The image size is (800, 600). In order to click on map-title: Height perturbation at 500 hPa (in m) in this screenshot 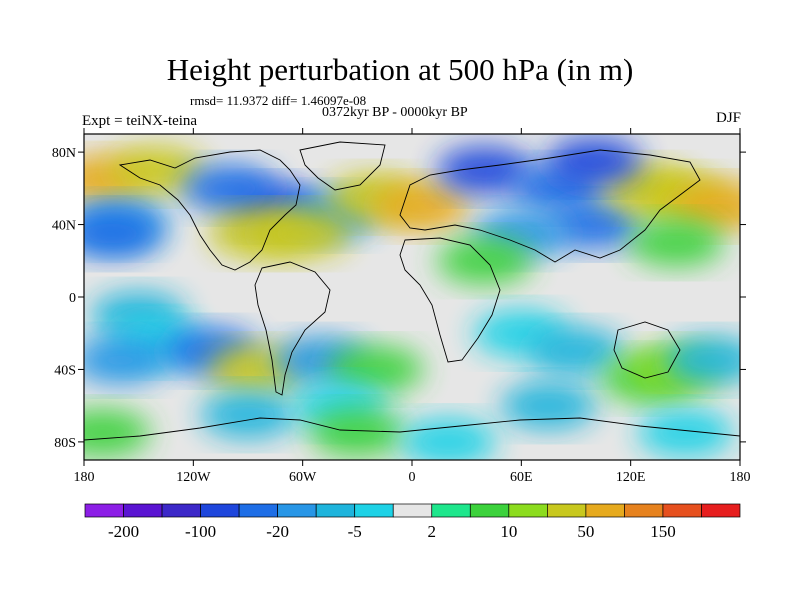, I will do `click(400, 69)`.